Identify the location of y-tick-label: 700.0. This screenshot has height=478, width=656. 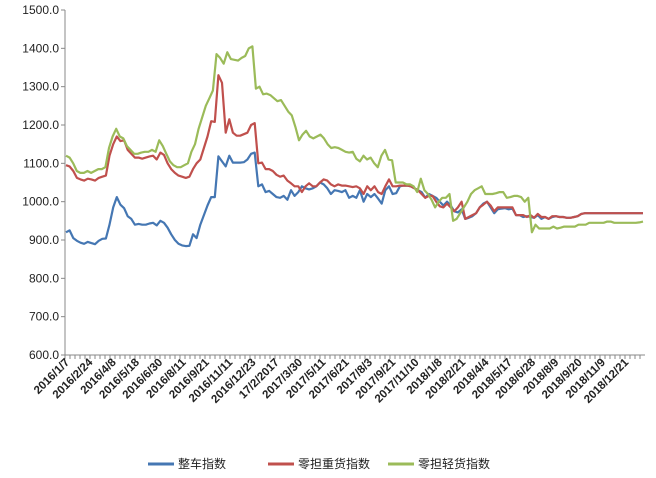
(44, 317).